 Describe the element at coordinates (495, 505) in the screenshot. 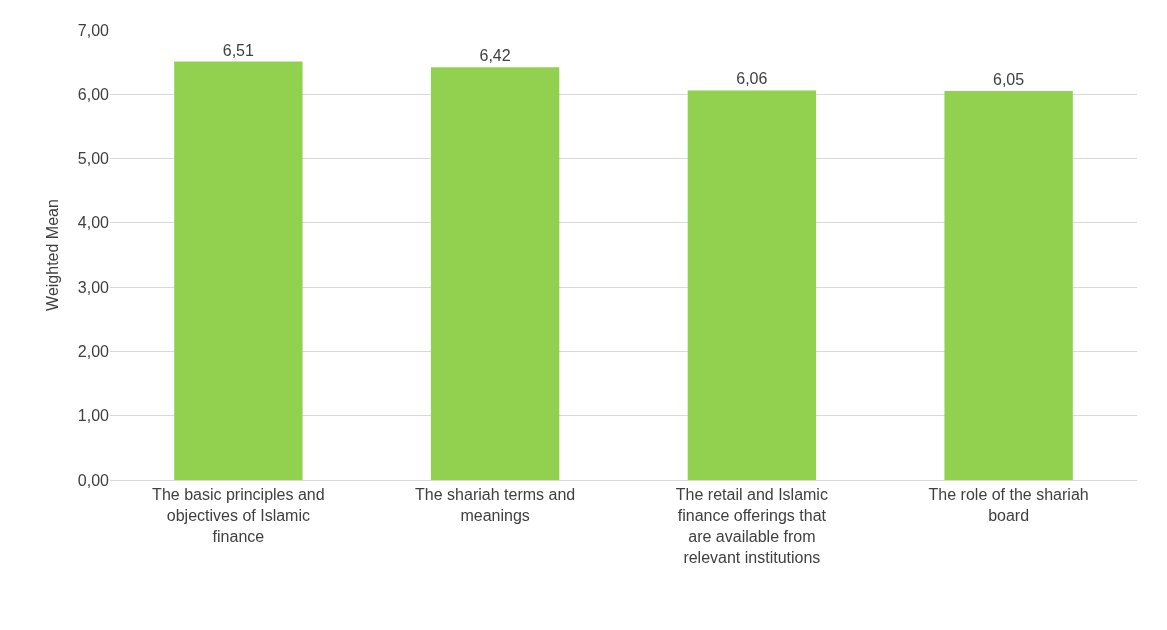

I see `x-tick-label: The shariah terms and meanings` at that location.